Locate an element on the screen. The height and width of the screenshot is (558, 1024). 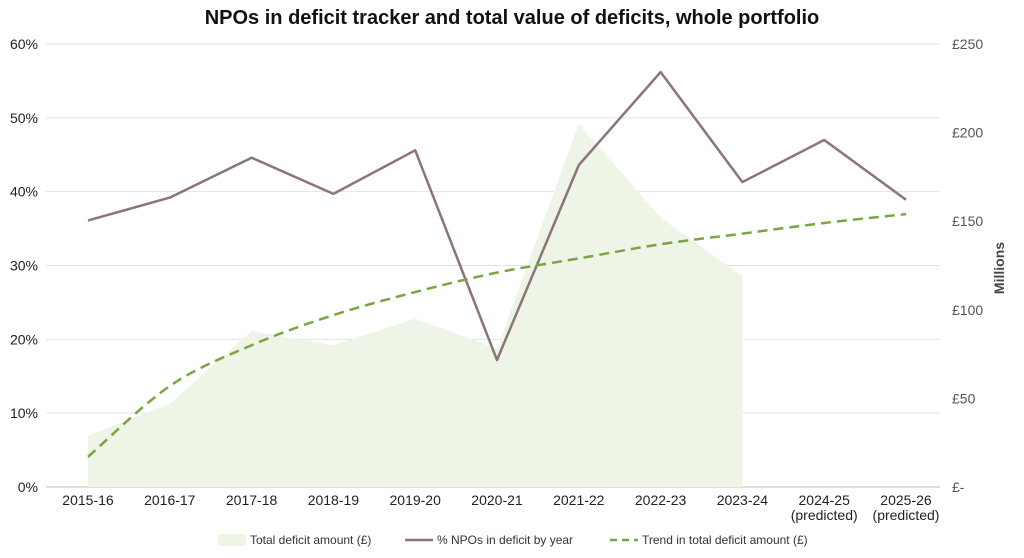
left-tick-label: 60% is located at coordinates (24, 44).